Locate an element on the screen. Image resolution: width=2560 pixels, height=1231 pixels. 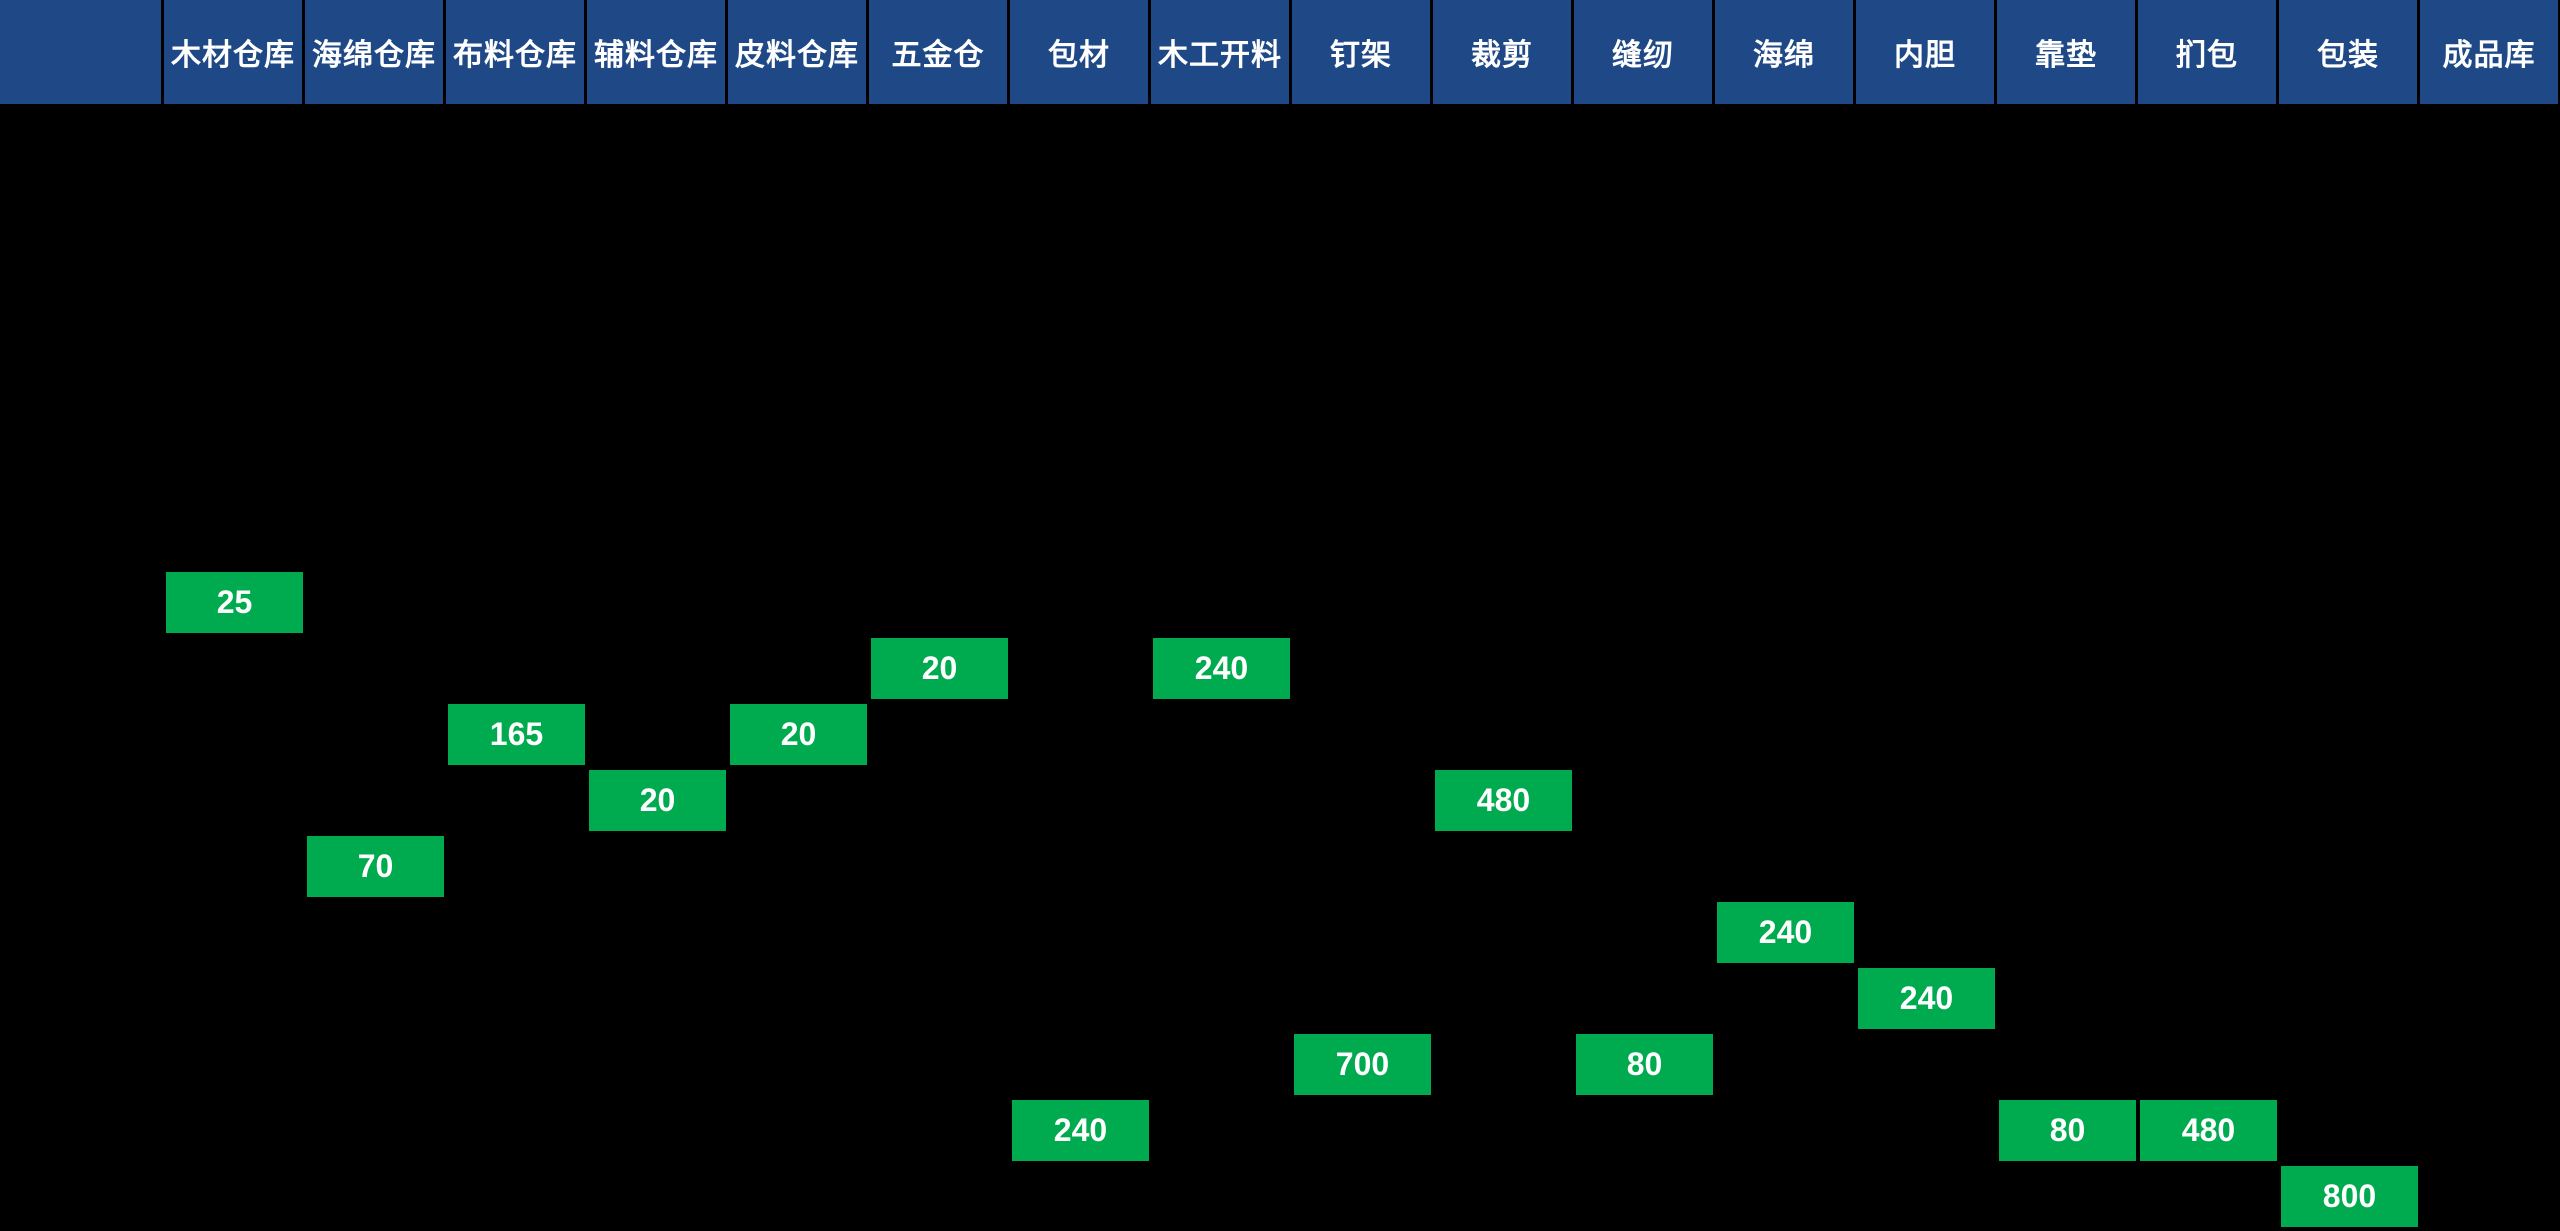
header-cell-col15: 扪包 is located at coordinates (2207, 52).